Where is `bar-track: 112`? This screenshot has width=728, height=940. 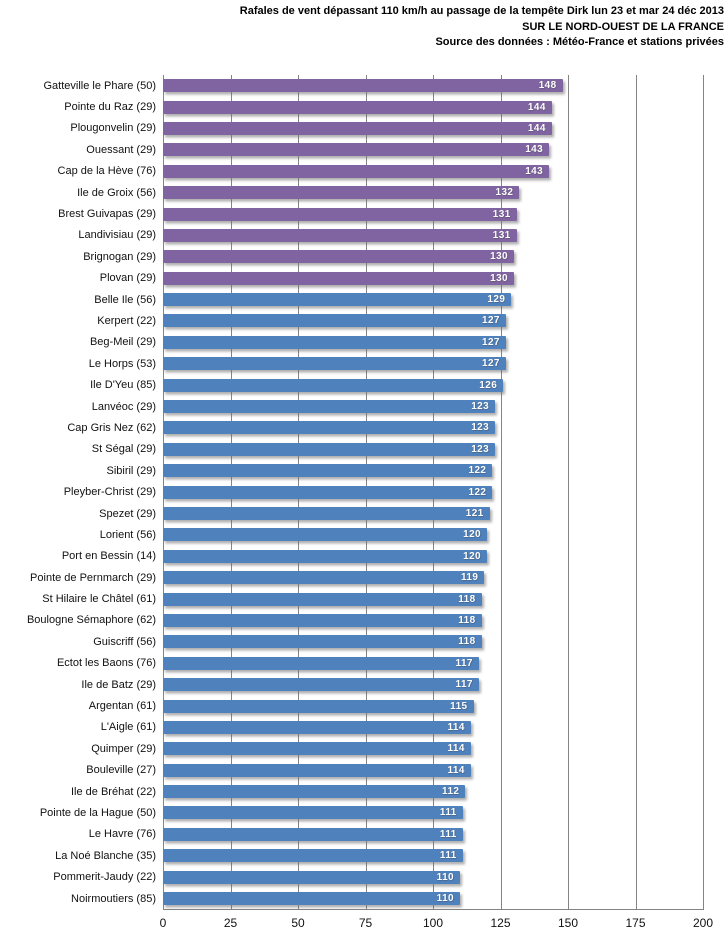 bar-track: 112 is located at coordinates (433, 791).